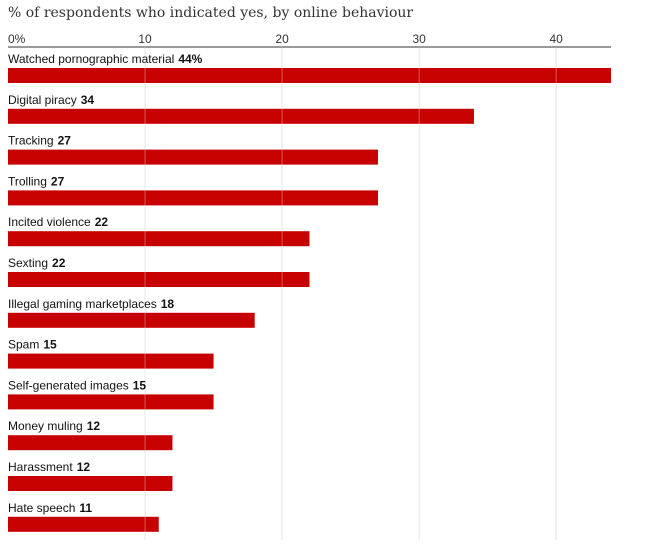  What do you see at coordinates (41, 508) in the screenshot?
I see `category-name: Hate speech` at bounding box center [41, 508].